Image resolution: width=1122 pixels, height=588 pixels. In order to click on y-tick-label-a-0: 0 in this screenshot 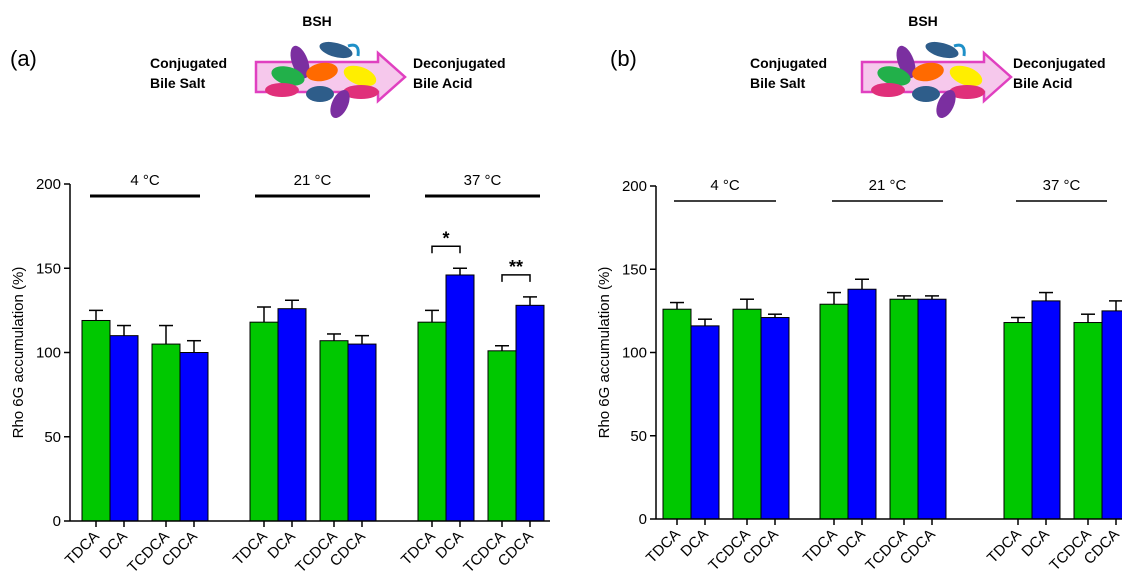, I will do `click(57, 521)`.